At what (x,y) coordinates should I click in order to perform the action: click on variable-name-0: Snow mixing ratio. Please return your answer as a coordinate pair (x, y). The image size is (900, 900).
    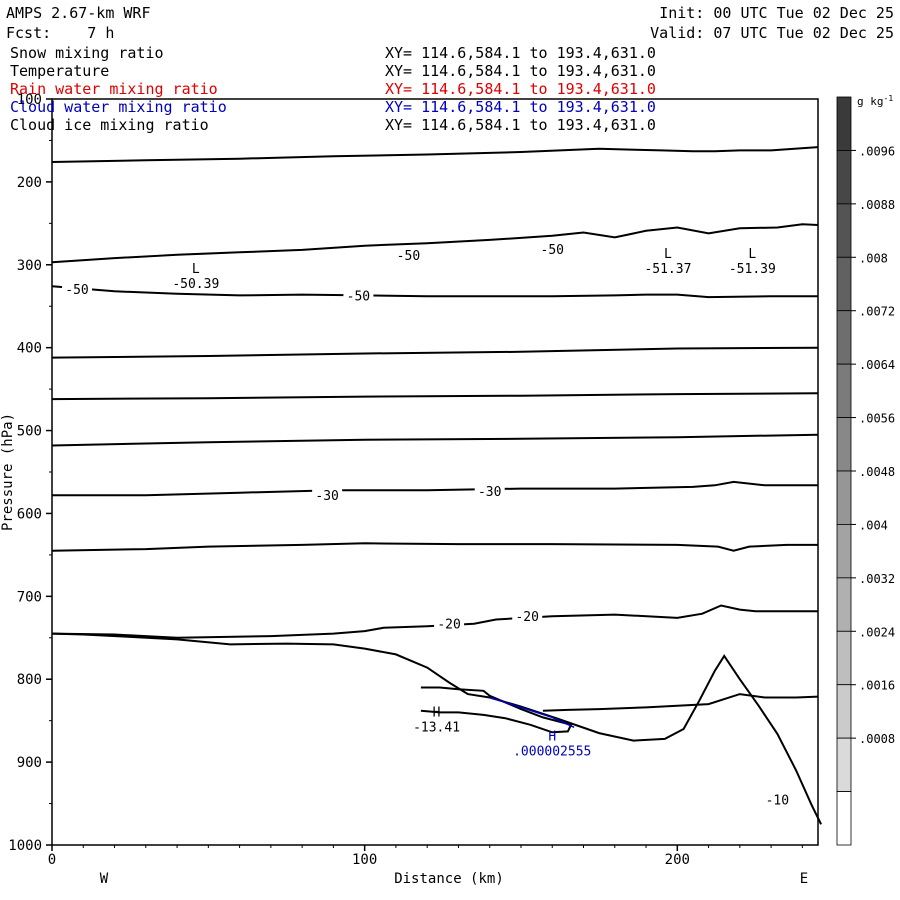
    Looking at the image, I should click on (87, 53).